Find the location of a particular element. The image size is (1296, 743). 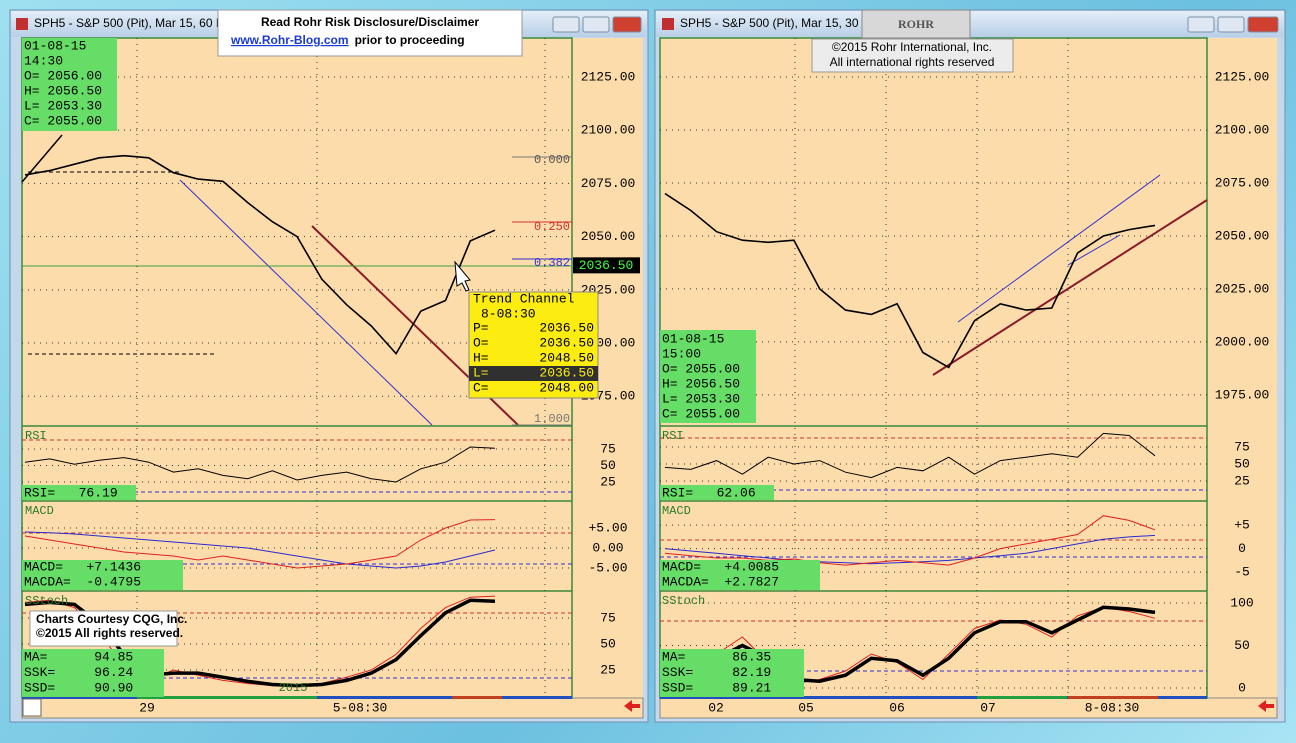

tooltip-value: 2048.50 is located at coordinates (566, 357).